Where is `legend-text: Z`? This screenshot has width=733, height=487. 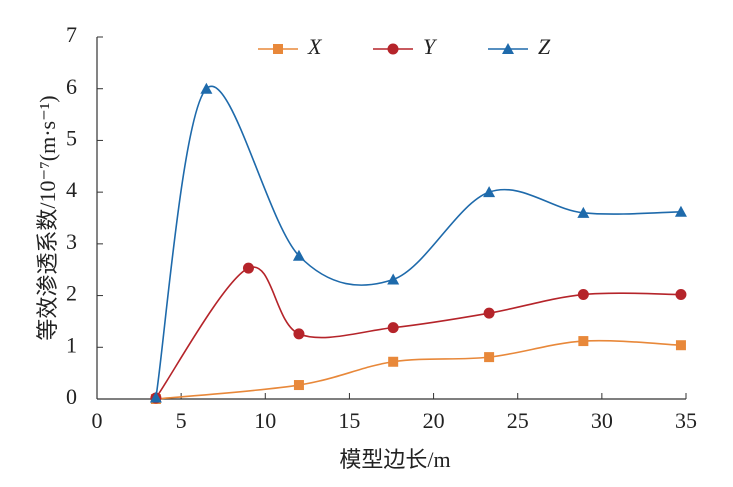 legend-text: Z is located at coordinates (544, 46).